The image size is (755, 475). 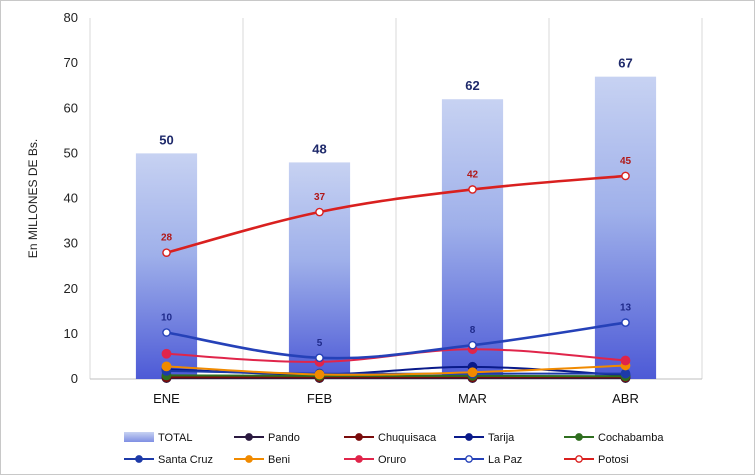 What do you see at coordinates (71, 333) in the screenshot?
I see `y-tick-label: 10` at bounding box center [71, 333].